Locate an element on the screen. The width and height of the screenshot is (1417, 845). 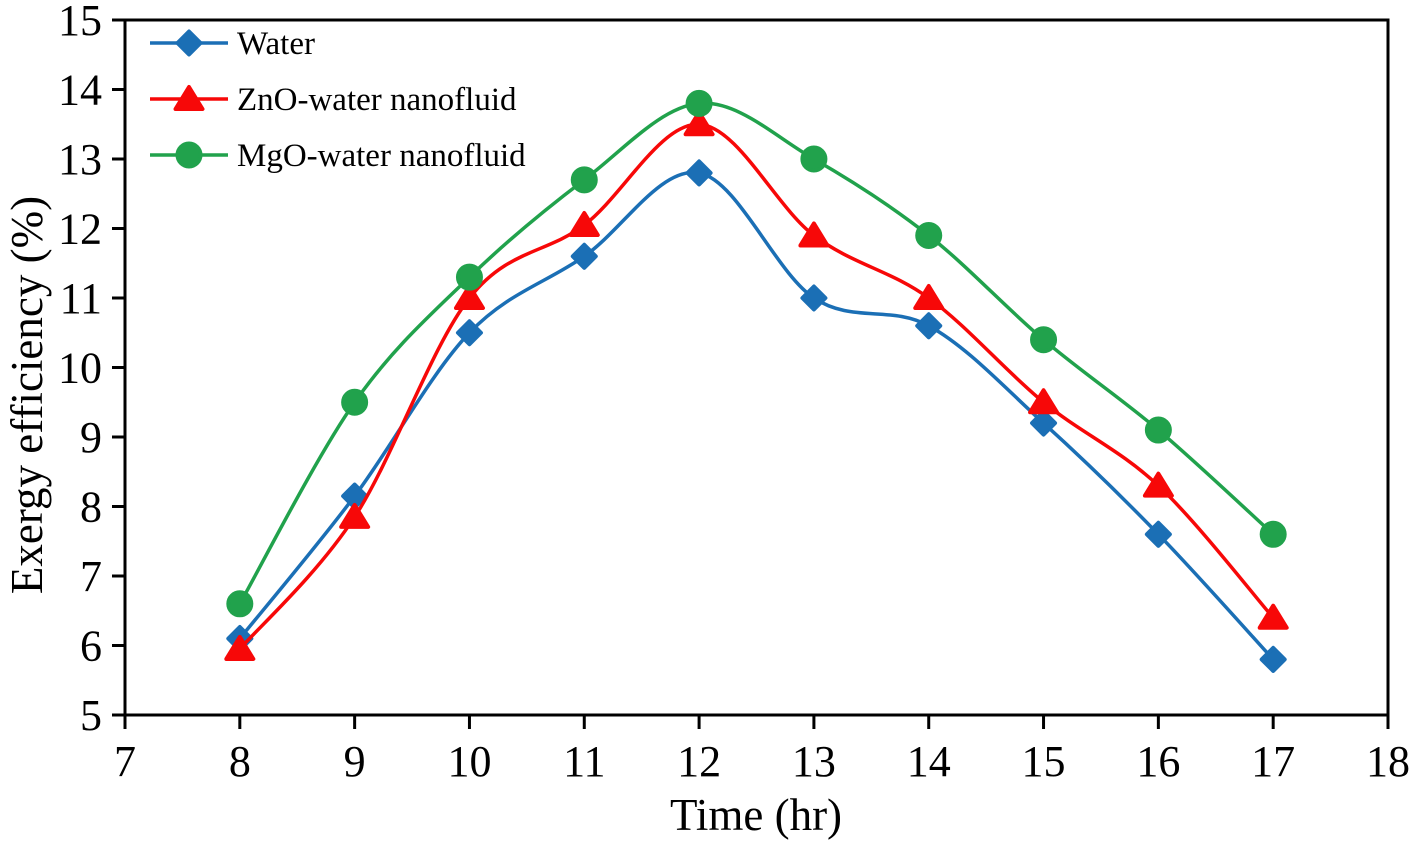
y-tick-label: 9 is located at coordinates (91, 437).